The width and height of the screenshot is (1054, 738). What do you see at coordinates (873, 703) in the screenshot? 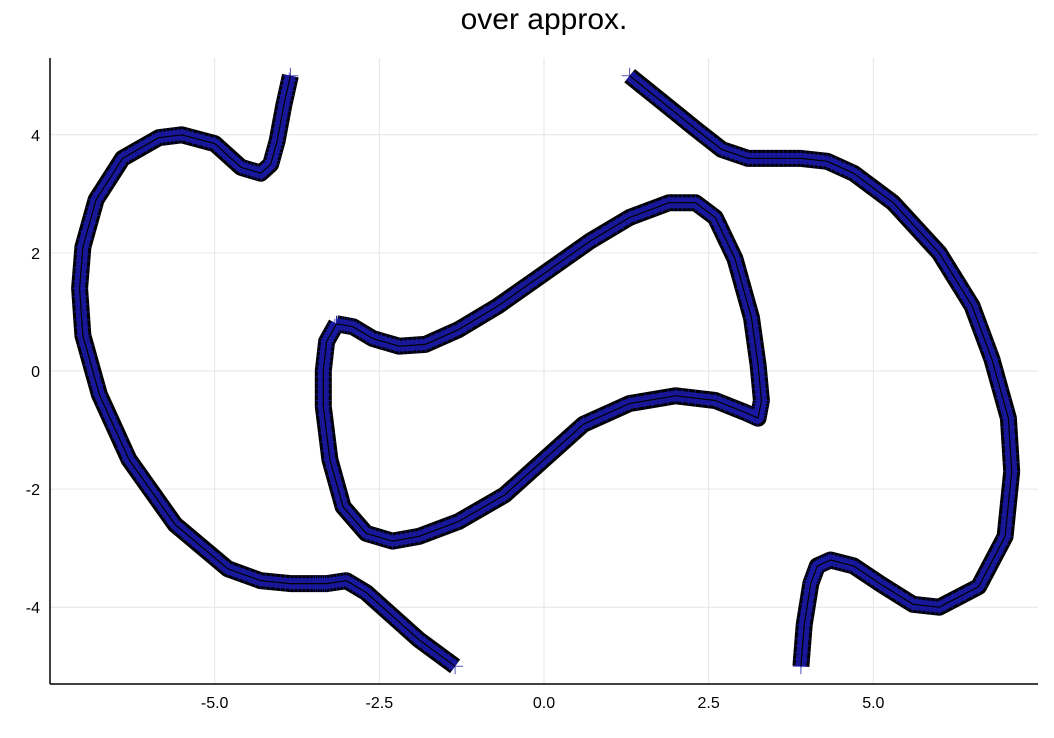
I see `x-tick-label: 5.0` at bounding box center [873, 703].